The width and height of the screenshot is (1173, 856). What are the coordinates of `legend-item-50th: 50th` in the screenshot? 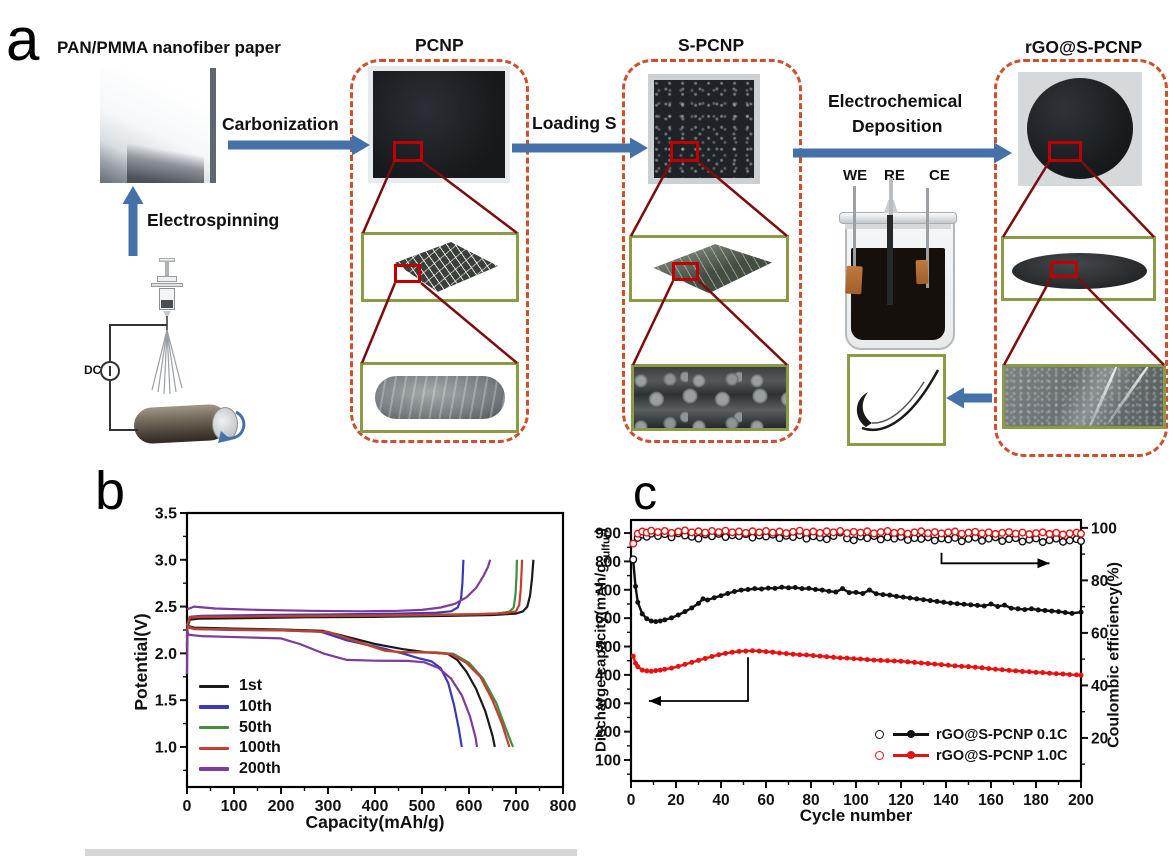 It's located at (240, 727).